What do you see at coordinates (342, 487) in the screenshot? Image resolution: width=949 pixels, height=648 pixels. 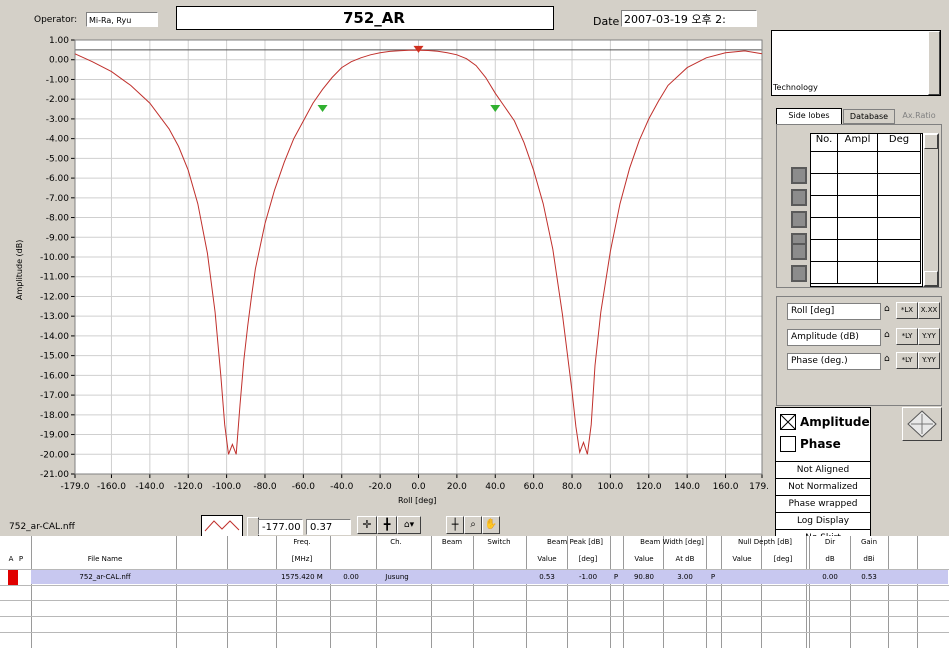 I see `x-tick-label: -40.0` at bounding box center [342, 487].